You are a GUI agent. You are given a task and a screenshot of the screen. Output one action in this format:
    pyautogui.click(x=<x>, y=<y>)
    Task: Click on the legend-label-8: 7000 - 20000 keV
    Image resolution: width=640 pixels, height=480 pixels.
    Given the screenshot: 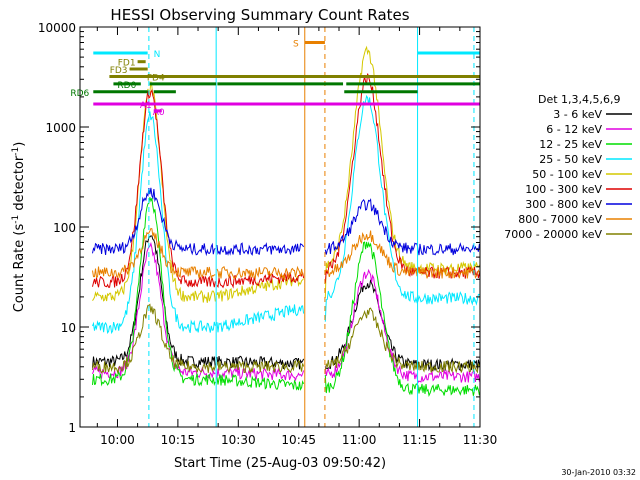 What is the action you would take?
    pyautogui.click(x=553, y=234)
    